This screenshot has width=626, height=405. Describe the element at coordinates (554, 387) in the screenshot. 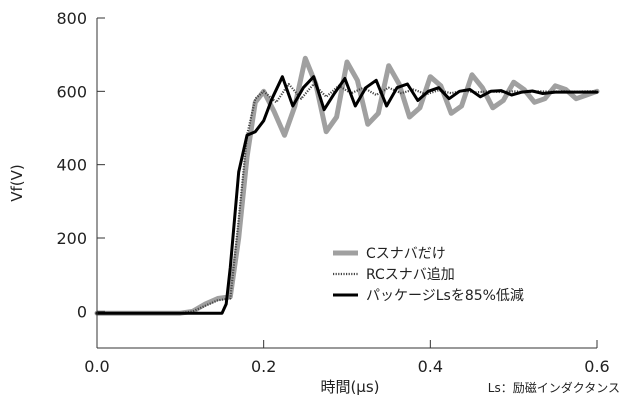

I see `inductance-note: Ls：励磁インダクタンス` at that location.